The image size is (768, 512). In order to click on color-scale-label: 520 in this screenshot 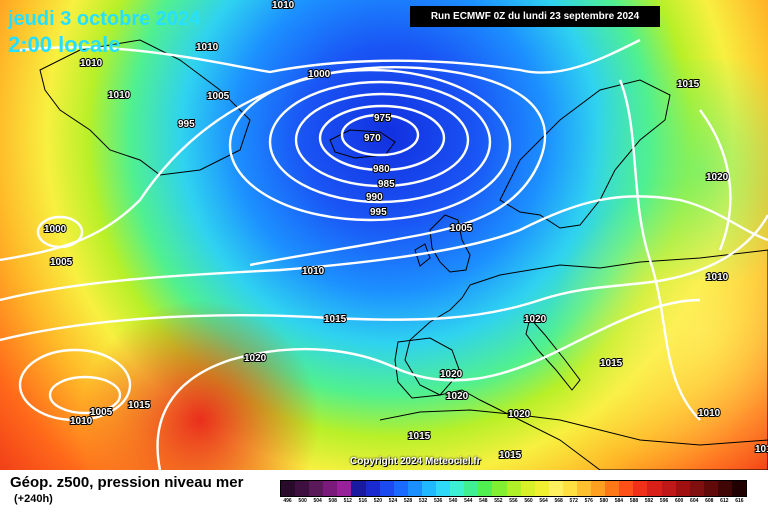, I will do `click(378, 501)`.